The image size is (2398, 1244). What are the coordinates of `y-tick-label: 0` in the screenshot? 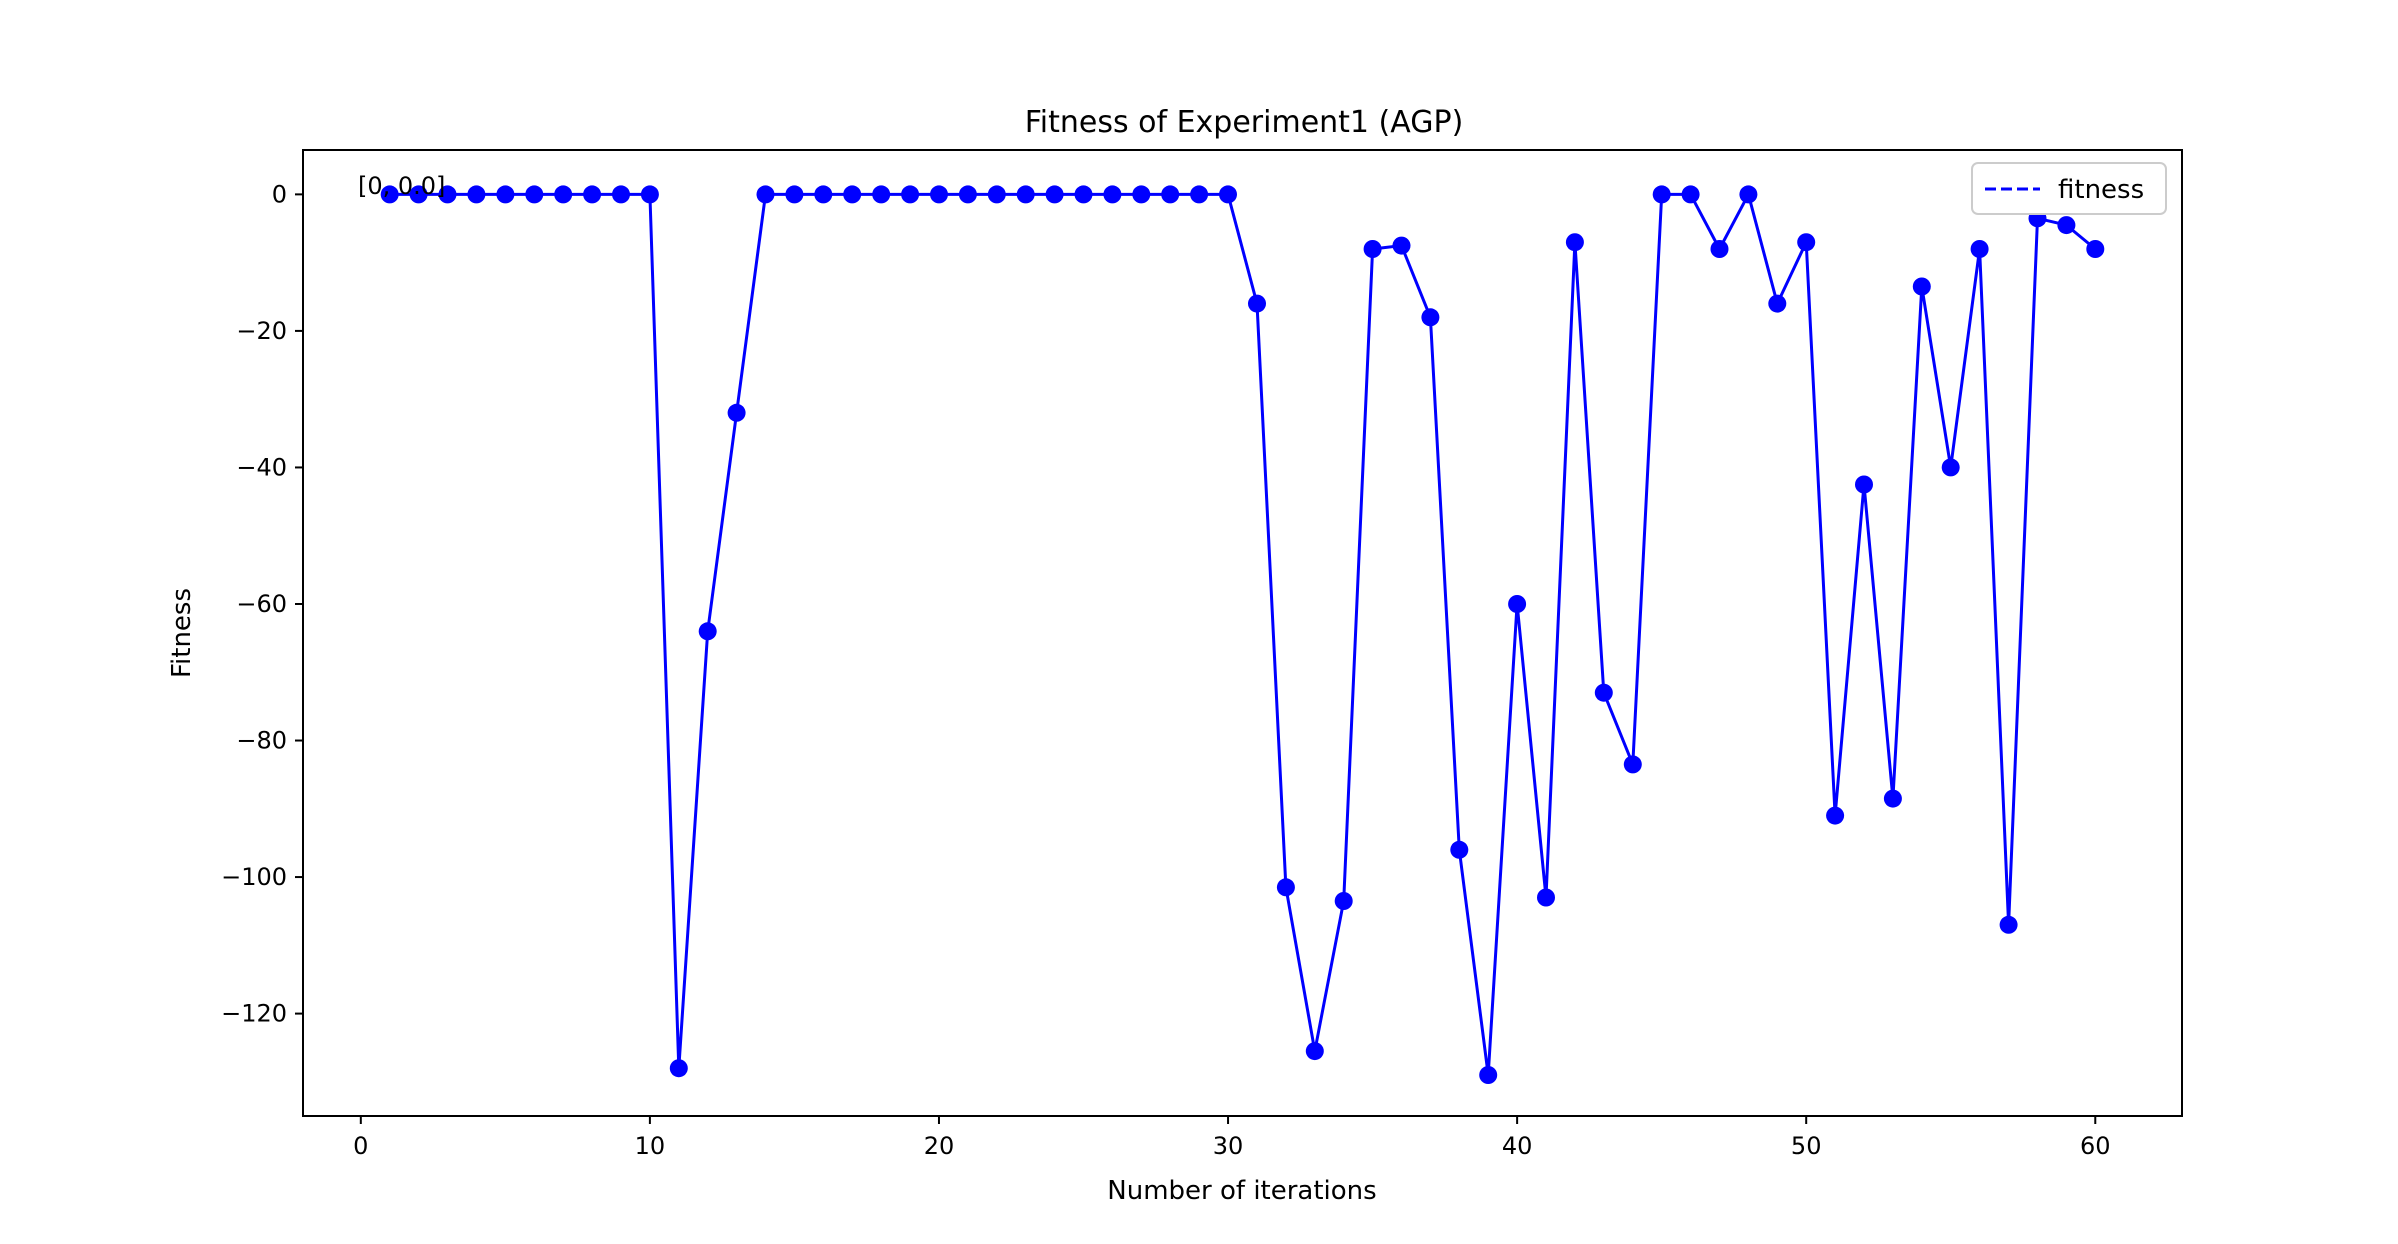 It's located at (279, 194).